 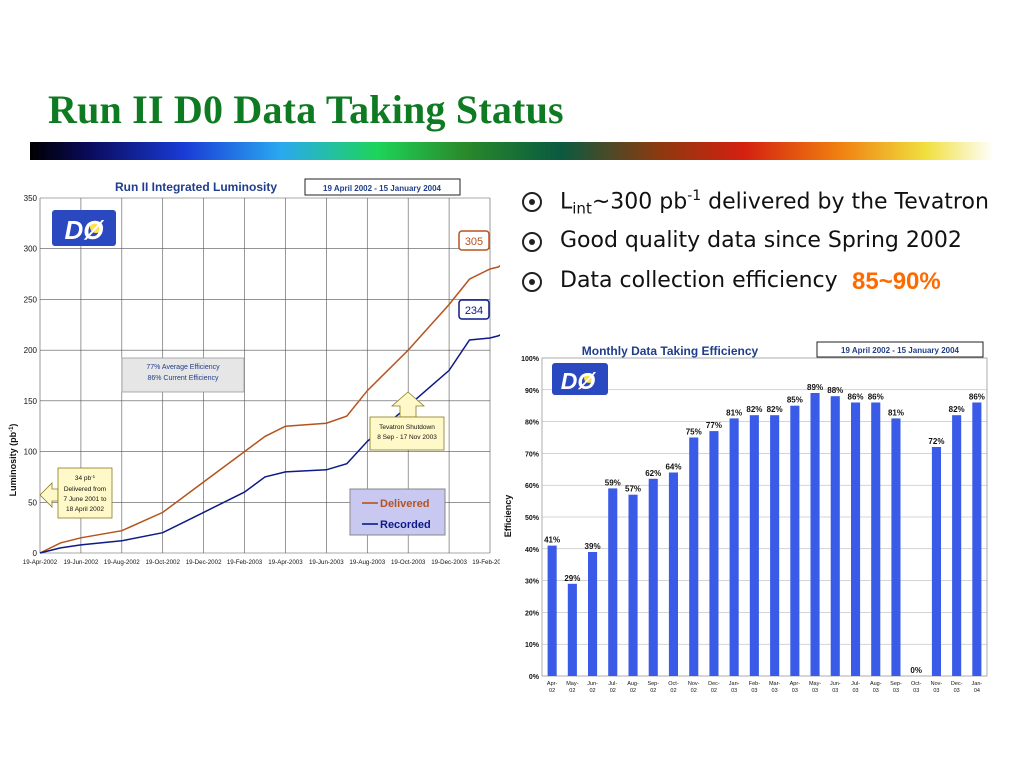 I want to click on lum-y-tick: 0, so click(x=35, y=553).